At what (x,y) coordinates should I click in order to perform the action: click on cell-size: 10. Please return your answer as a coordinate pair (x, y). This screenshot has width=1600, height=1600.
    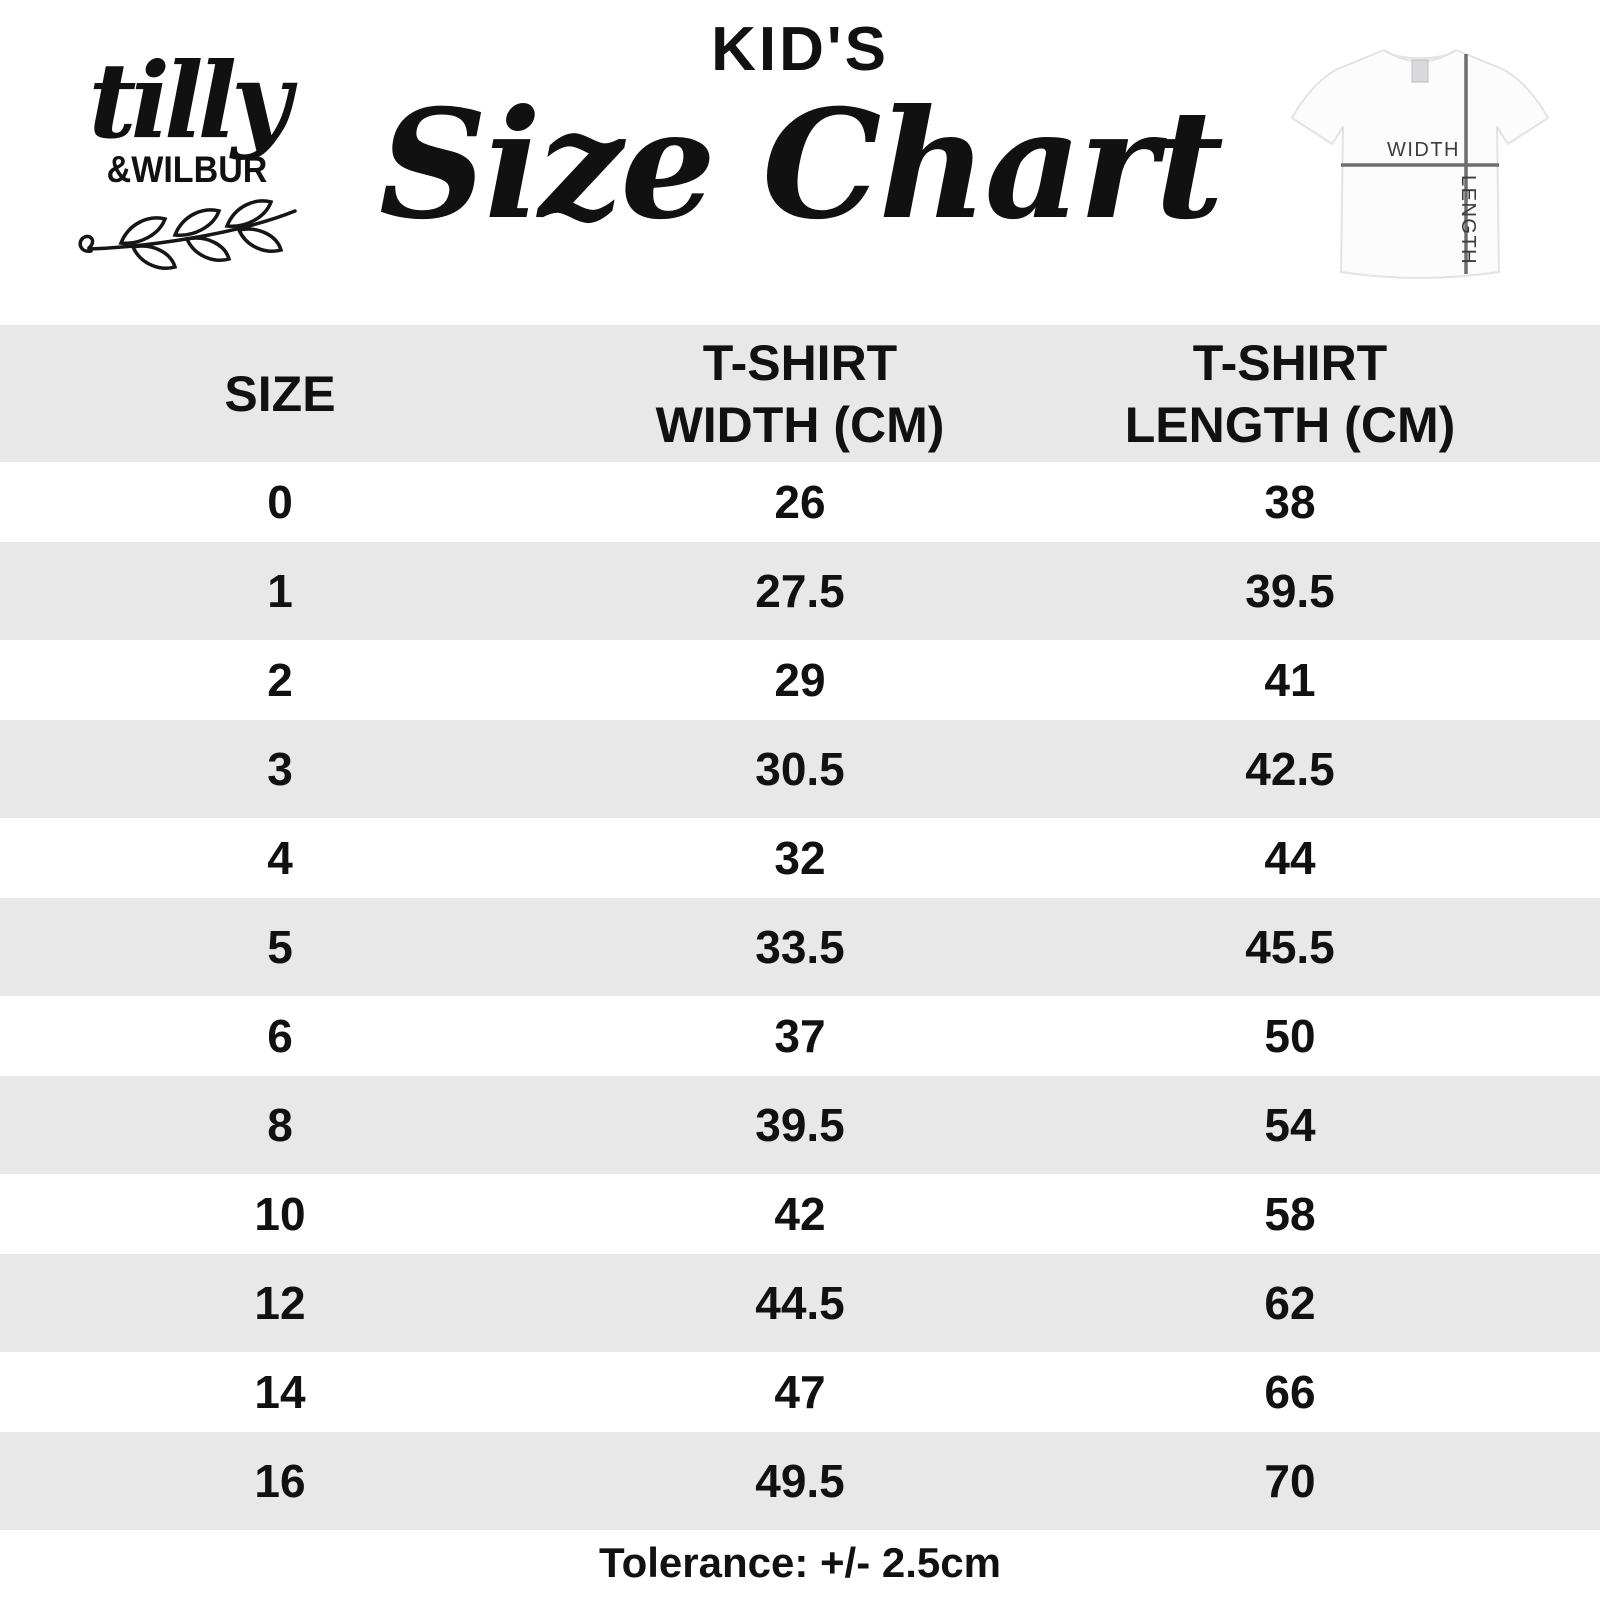
    Looking at the image, I should click on (280, 1214).